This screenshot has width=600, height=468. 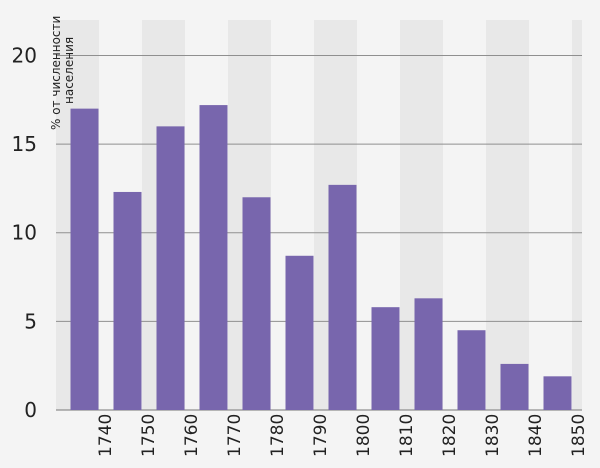 I want to click on x-tick-label: 1830, so click(x=493, y=435).